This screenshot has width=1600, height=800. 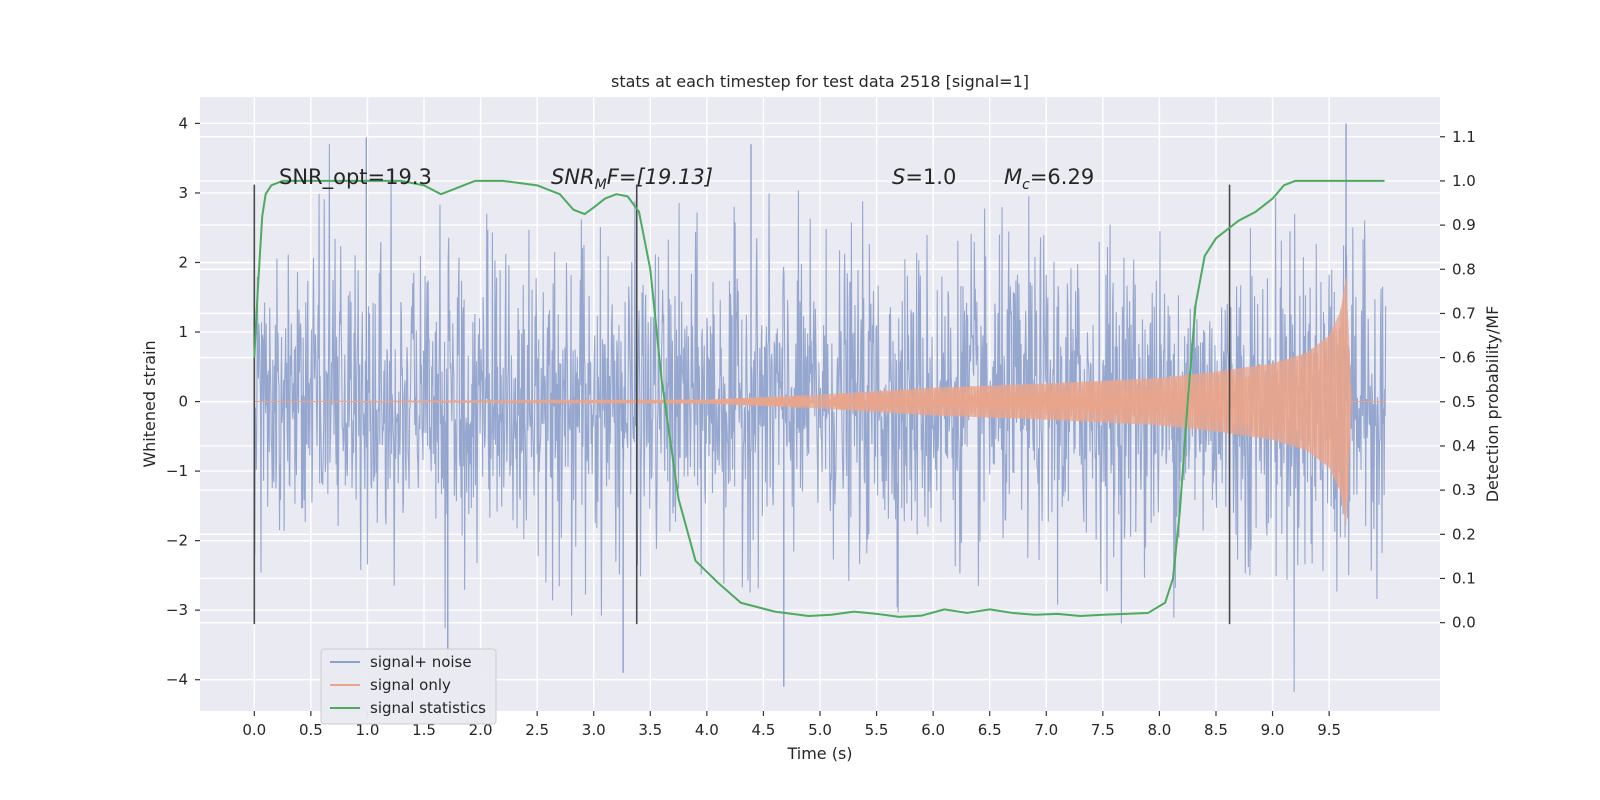 What do you see at coordinates (1329, 730) in the screenshot?
I see `x-tick-label: 9.5` at bounding box center [1329, 730].